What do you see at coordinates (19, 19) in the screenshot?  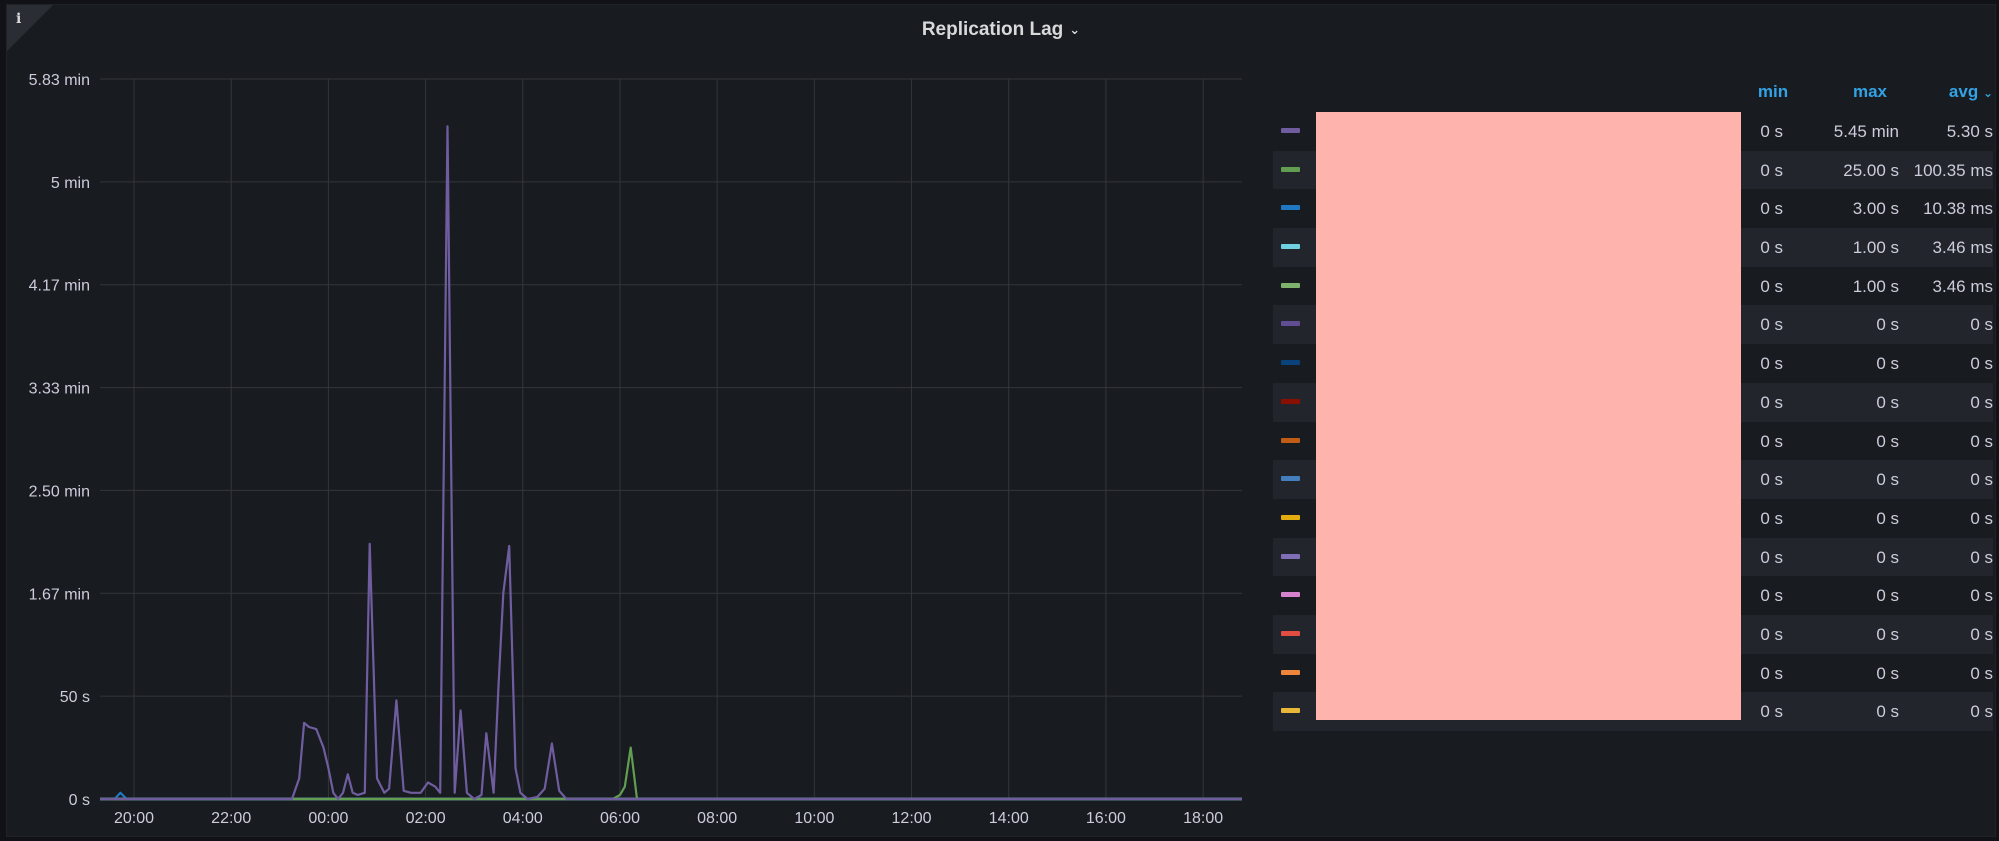 I see `info-icon: i` at bounding box center [19, 19].